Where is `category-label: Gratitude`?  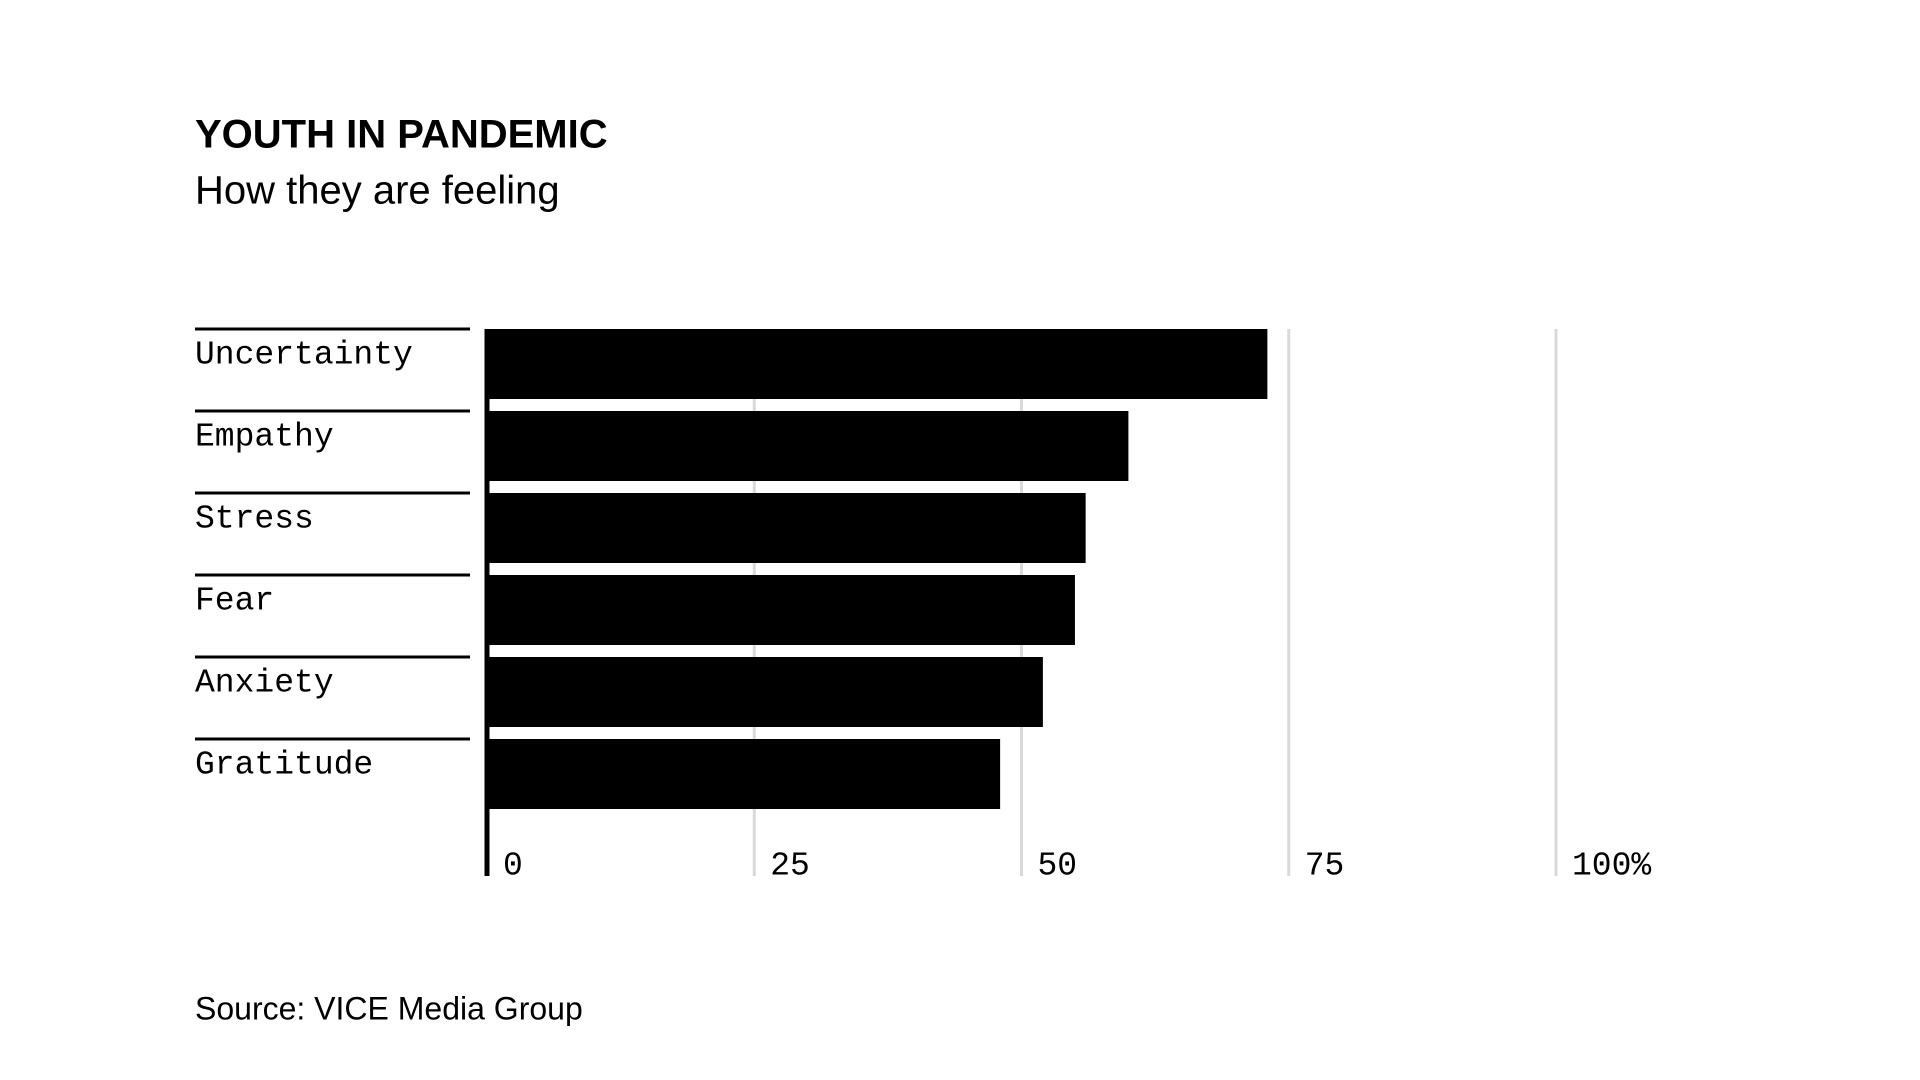 category-label: Gratitude is located at coordinates (284, 765).